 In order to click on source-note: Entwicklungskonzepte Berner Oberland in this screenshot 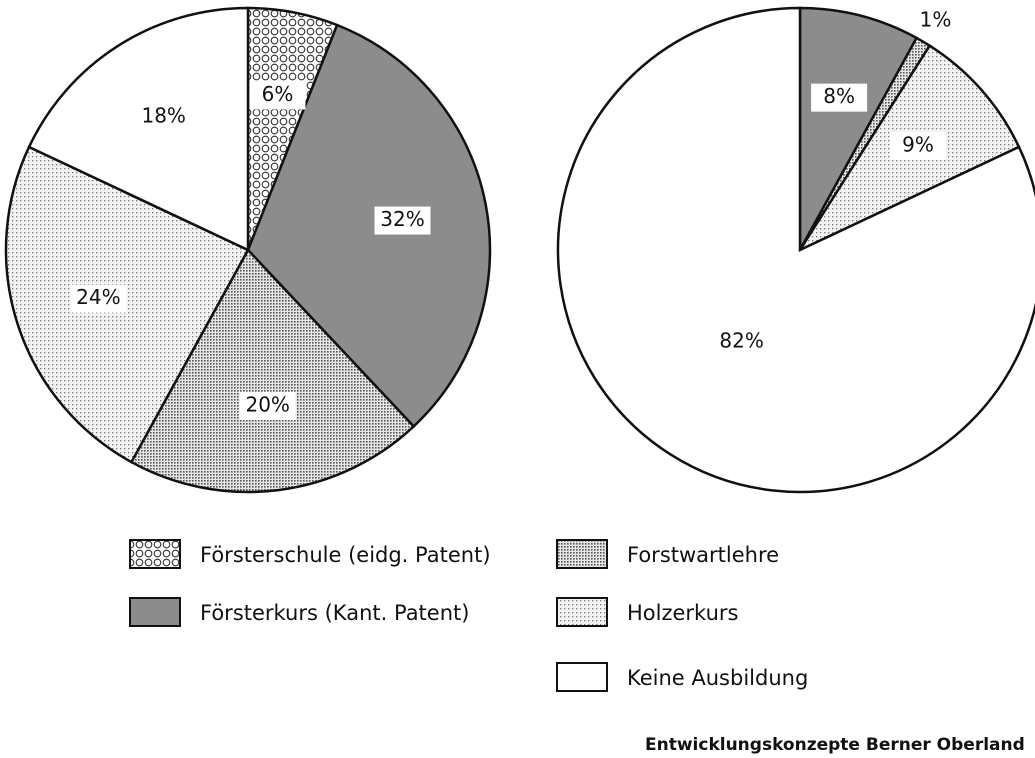, I will do `click(835, 745)`.